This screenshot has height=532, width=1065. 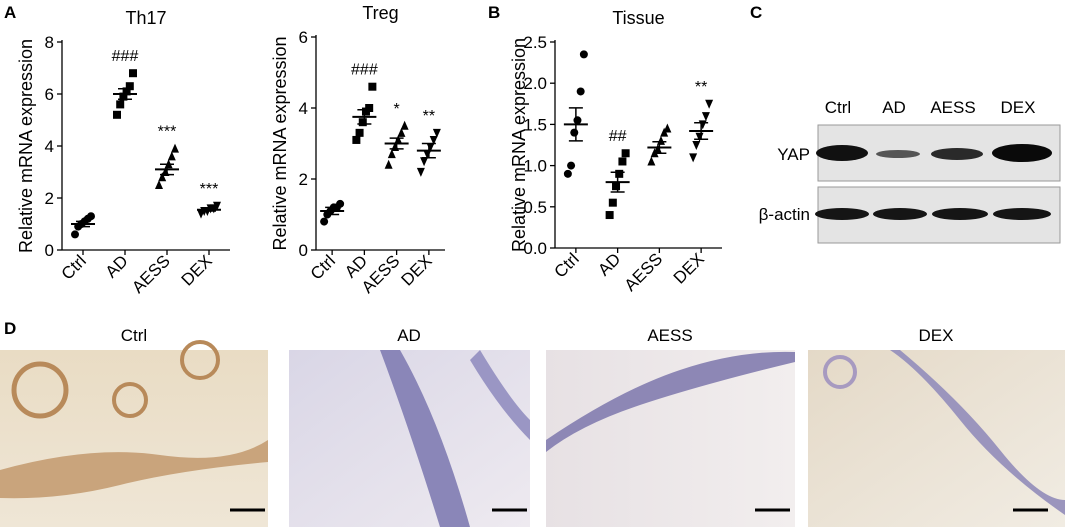 What do you see at coordinates (494, 12) in the screenshot?
I see `panel-label: B` at bounding box center [494, 12].